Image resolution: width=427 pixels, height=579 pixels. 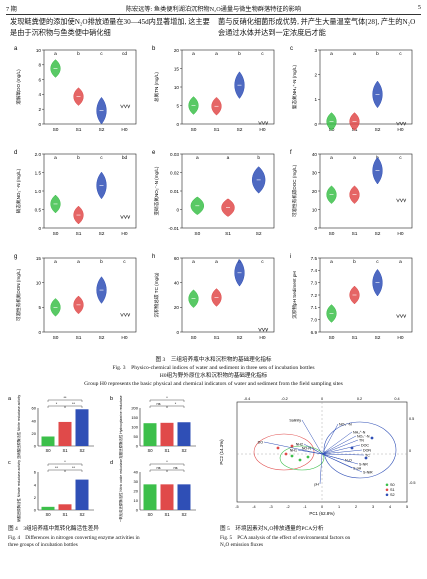 I want to click on y-tick-label: 7.4, so click(x=314, y=270).